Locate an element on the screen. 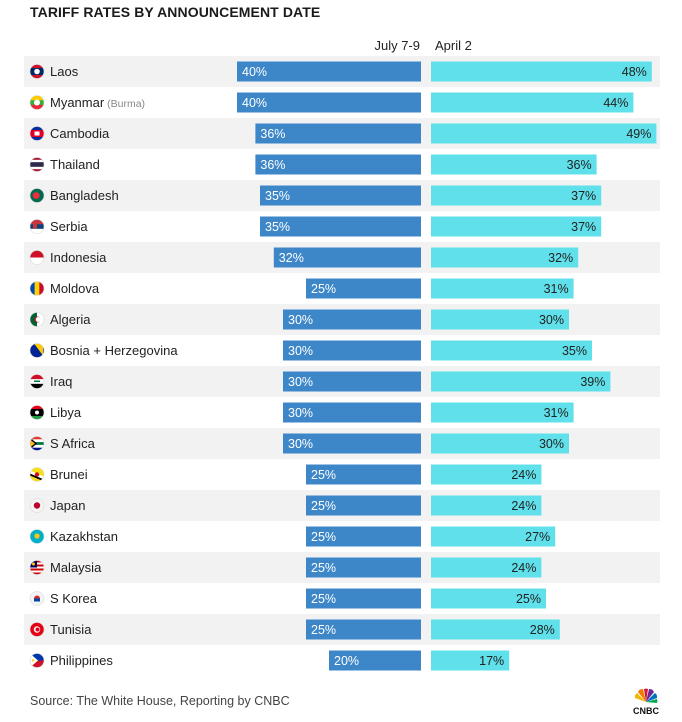 This screenshot has width=682, height=722. data-label-april: 25% is located at coordinates (528, 599).